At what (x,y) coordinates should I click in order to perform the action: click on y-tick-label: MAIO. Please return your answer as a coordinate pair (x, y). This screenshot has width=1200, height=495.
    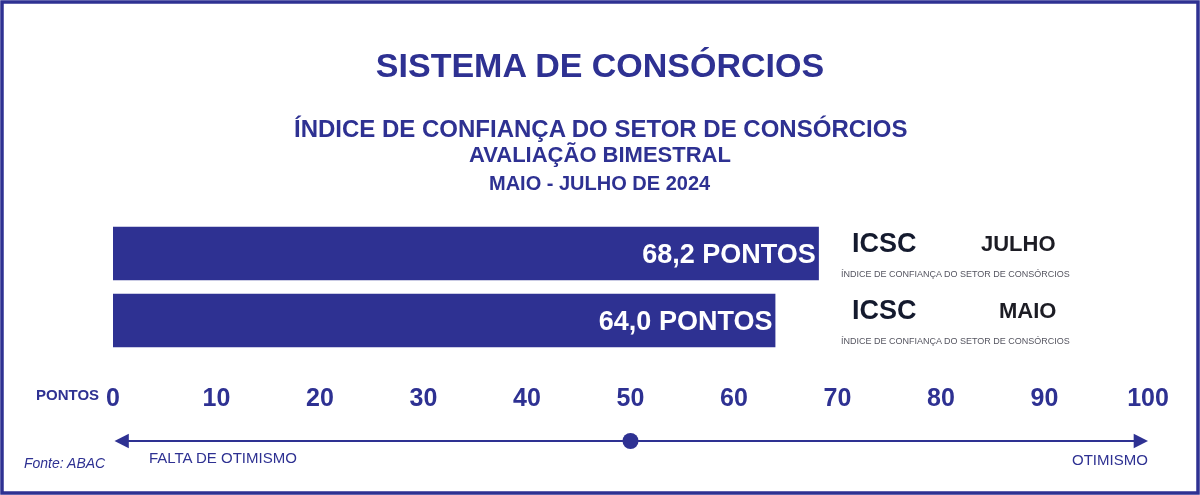
    Looking at the image, I should click on (1028, 310).